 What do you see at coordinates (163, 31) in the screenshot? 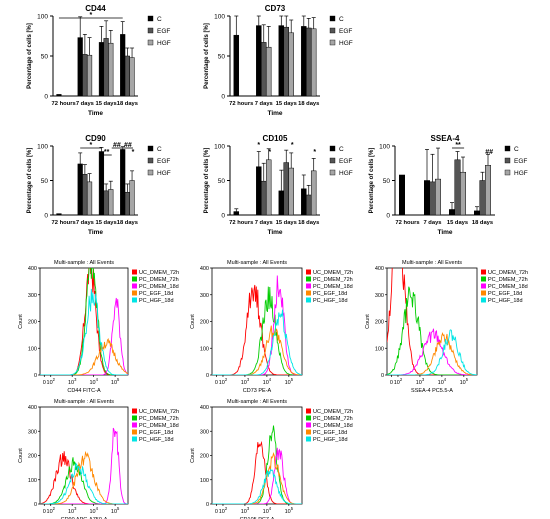
I see `legend-label: EGF` at bounding box center [163, 31].